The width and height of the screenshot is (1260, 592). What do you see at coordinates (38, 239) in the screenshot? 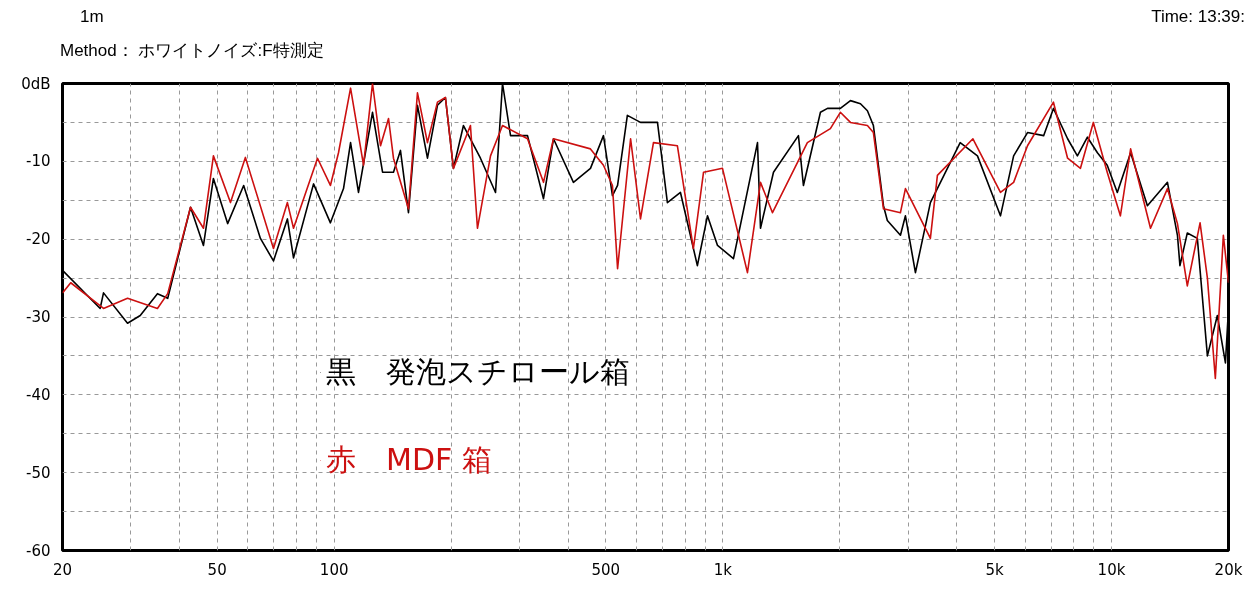
I see `y-tick-label: -20` at bounding box center [38, 239].